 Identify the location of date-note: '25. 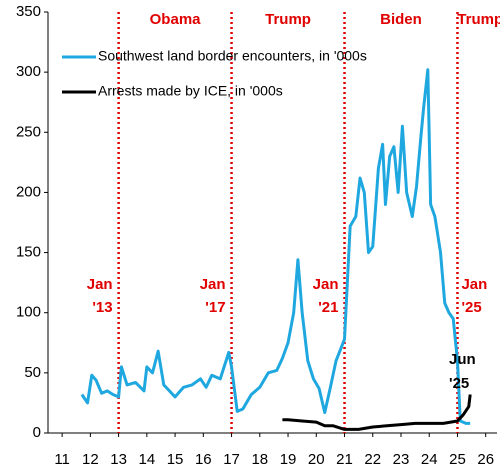
(471, 307).